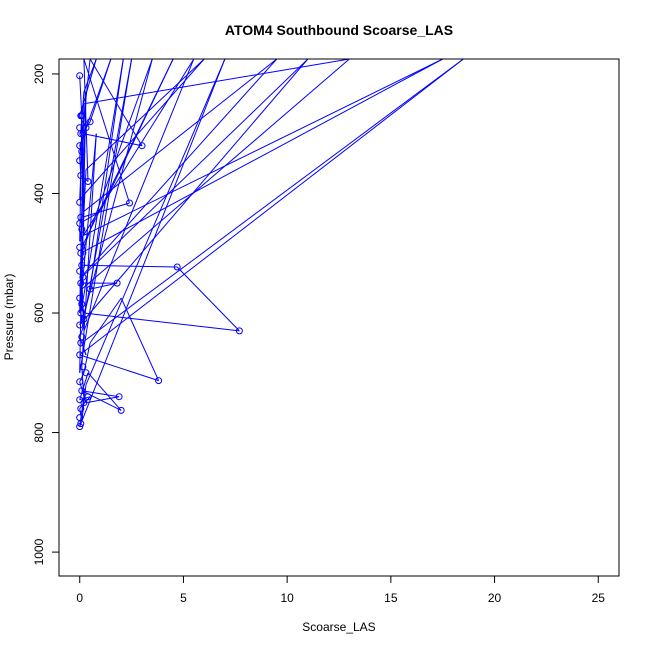 The height and width of the screenshot is (650, 650). What do you see at coordinates (39, 551) in the screenshot?
I see `y-tick-label: 1000` at bounding box center [39, 551].